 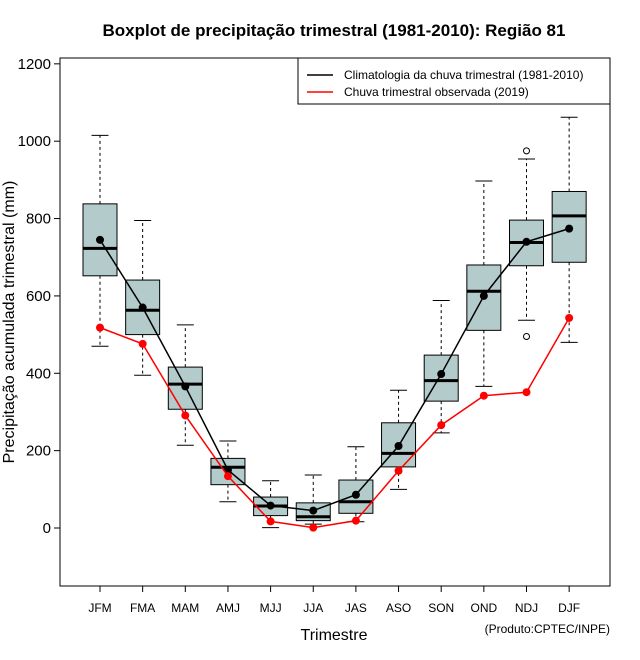 What do you see at coordinates (38, 451) in the screenshot?
I see `y-tick-label: 200` at bounding box center [38, 451].